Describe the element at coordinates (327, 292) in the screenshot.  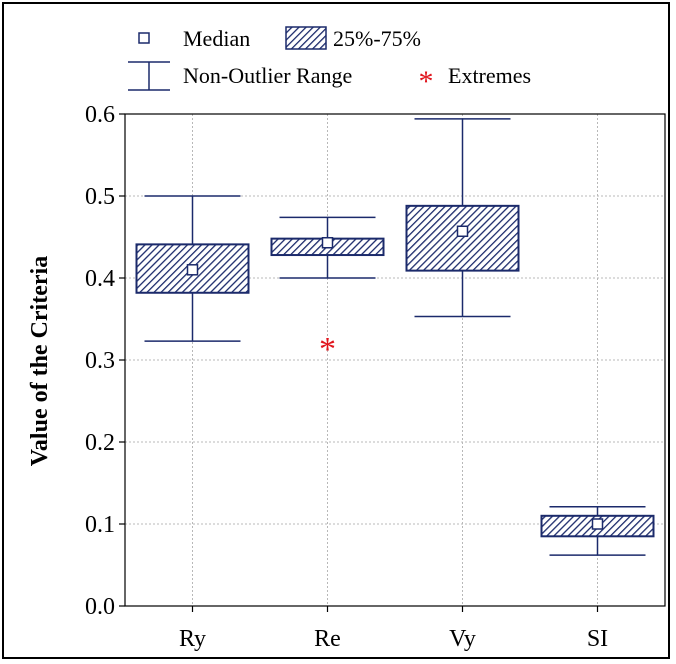
I see `box-re: *` at that location.